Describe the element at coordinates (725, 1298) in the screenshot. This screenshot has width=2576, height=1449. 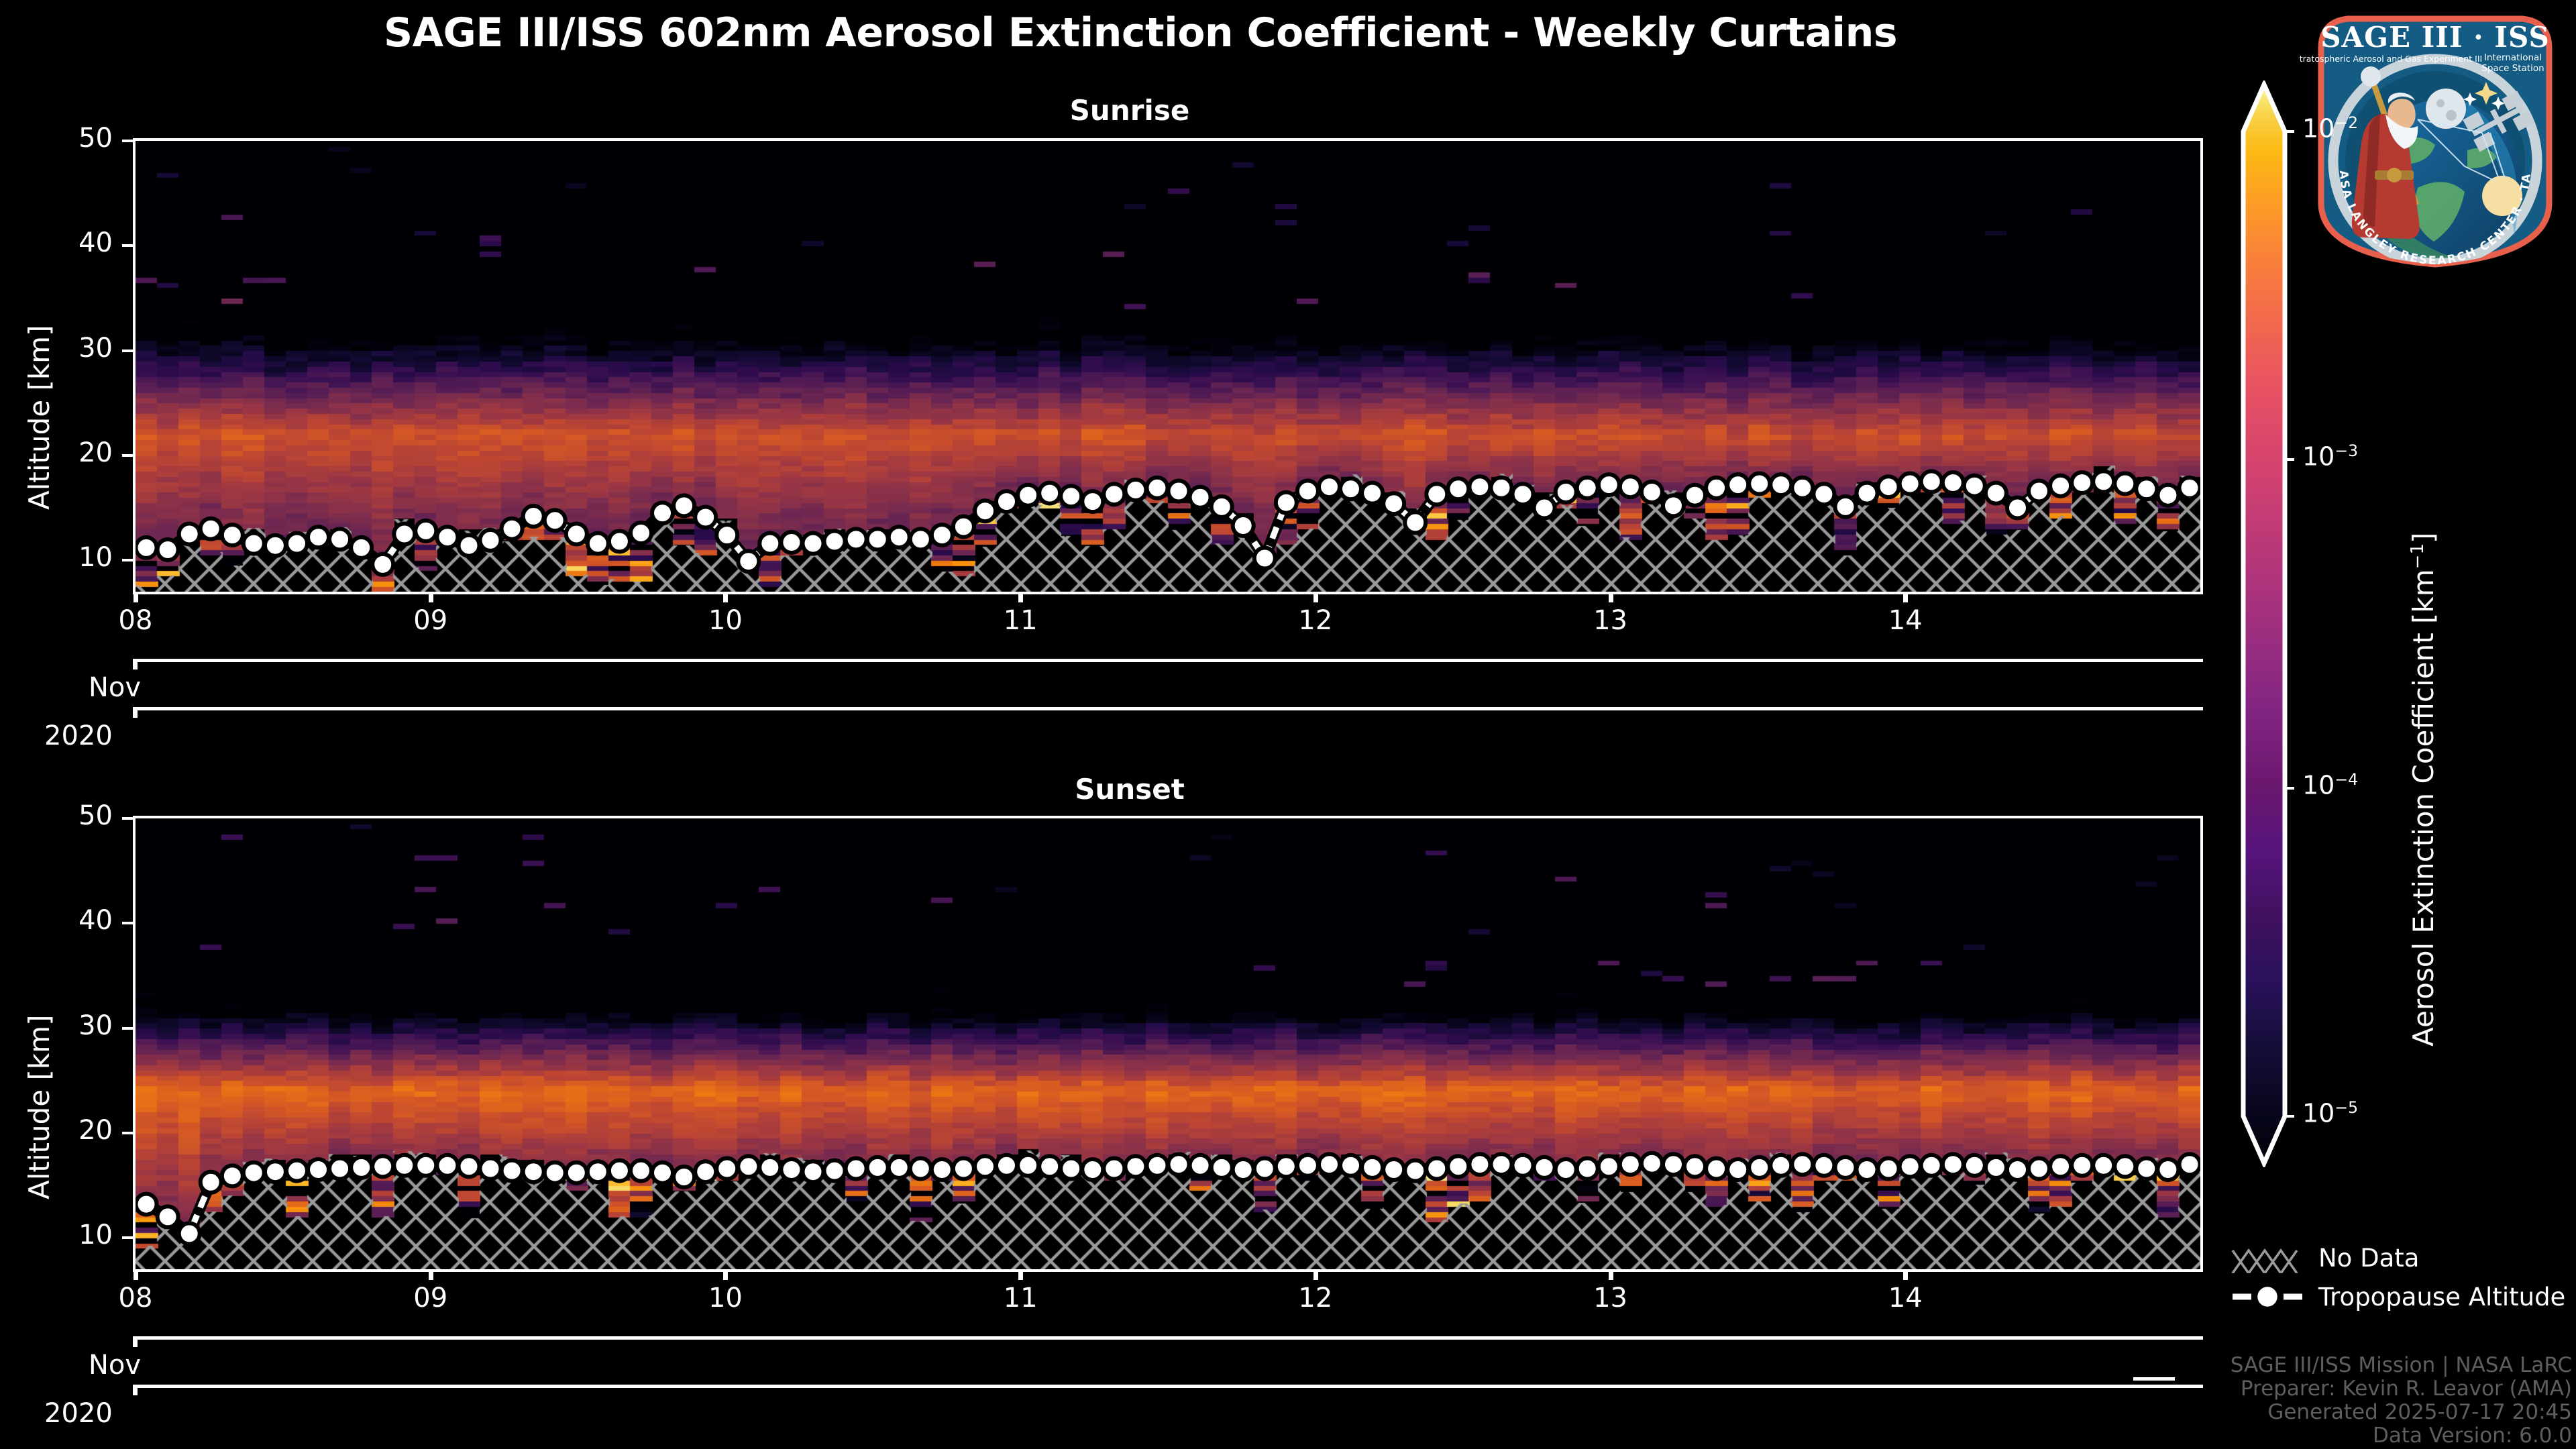
I see `xtick-label-sunset-10: 10` at that location.